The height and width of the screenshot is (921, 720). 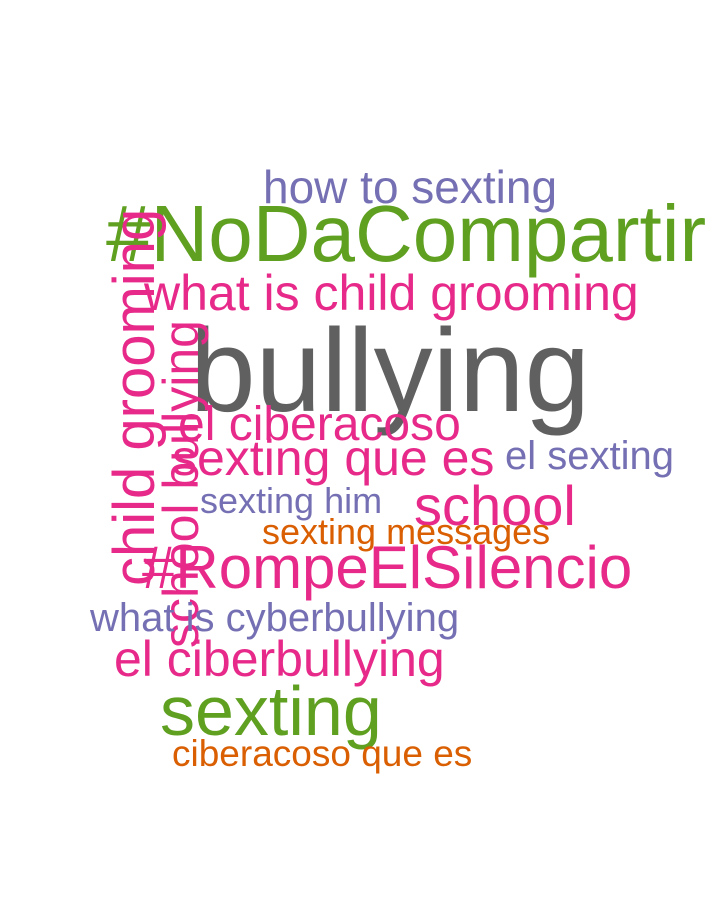 What do you see at coordinates (406, 531) in the screenshot?
I see `word-sexting-messages: sexting messages` at bounding box center [406, 531].